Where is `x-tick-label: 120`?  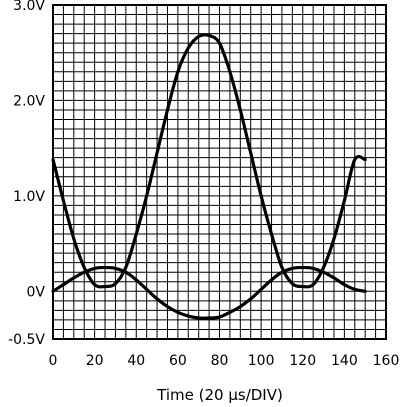 x-tick-label: 120 is located at coordinates (302, 361).